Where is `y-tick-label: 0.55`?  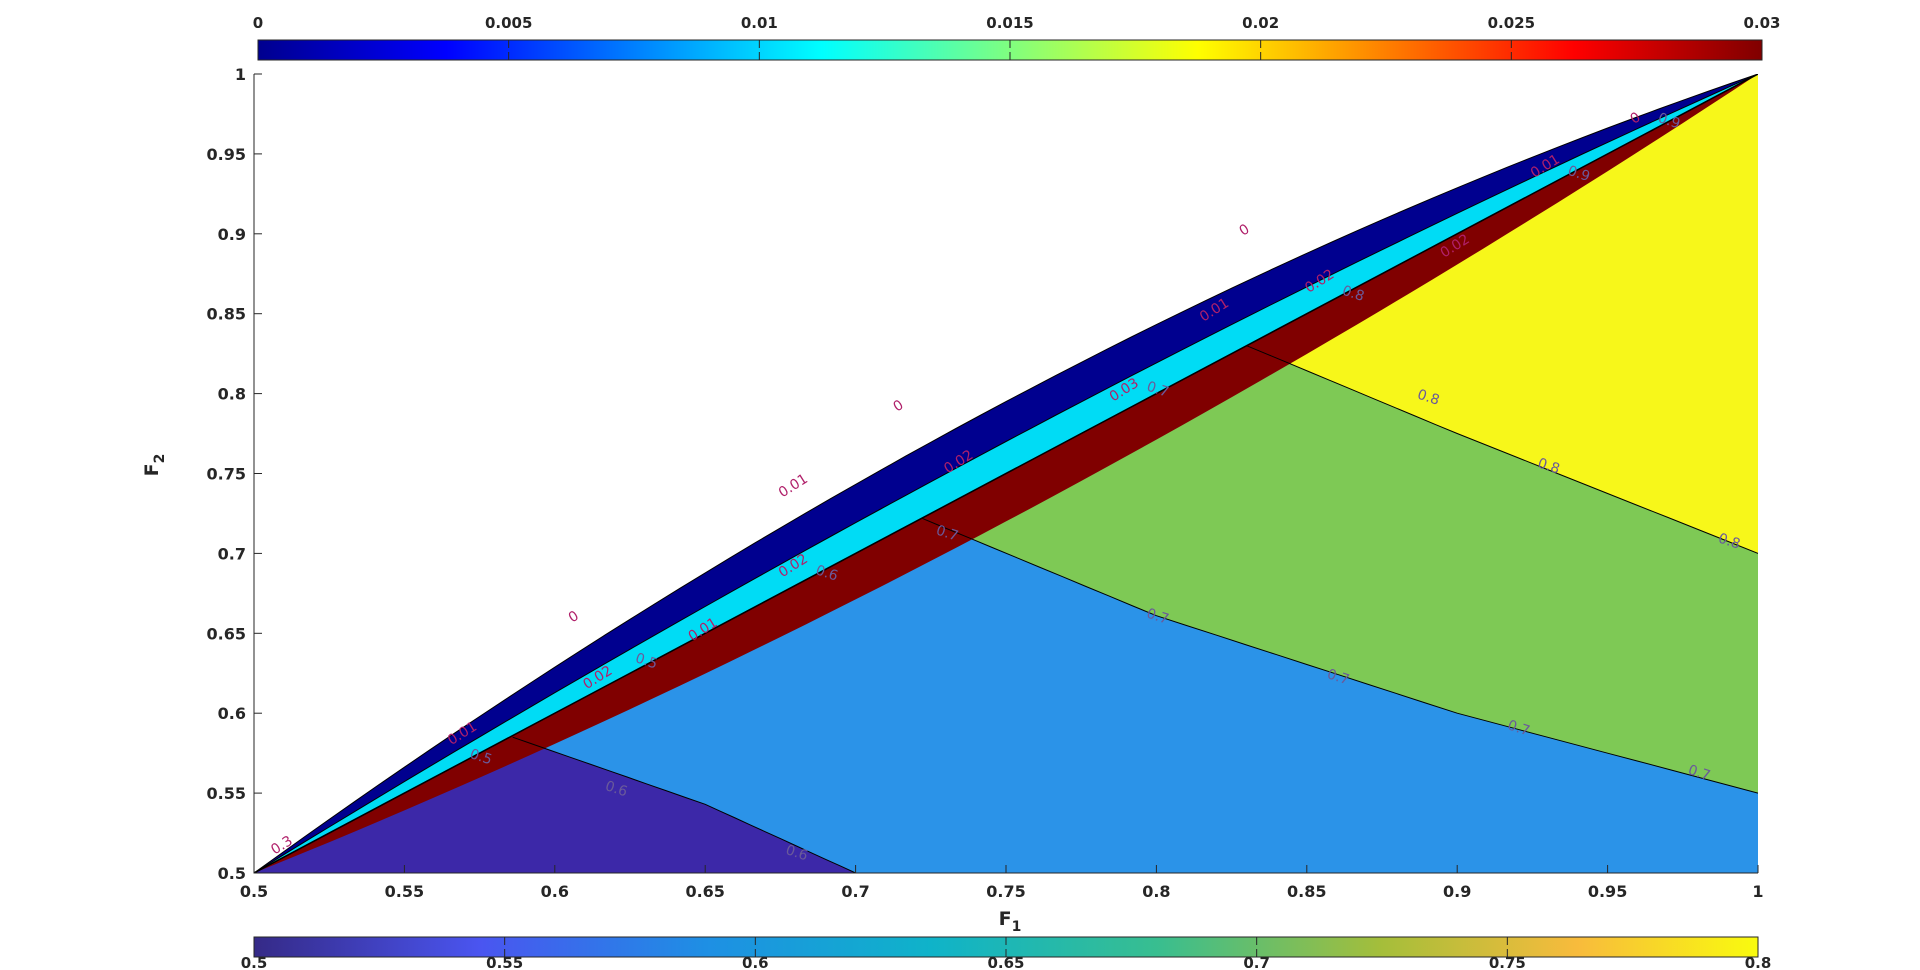 y-tick-label: 0.55 is located at coordinates (226, 793).